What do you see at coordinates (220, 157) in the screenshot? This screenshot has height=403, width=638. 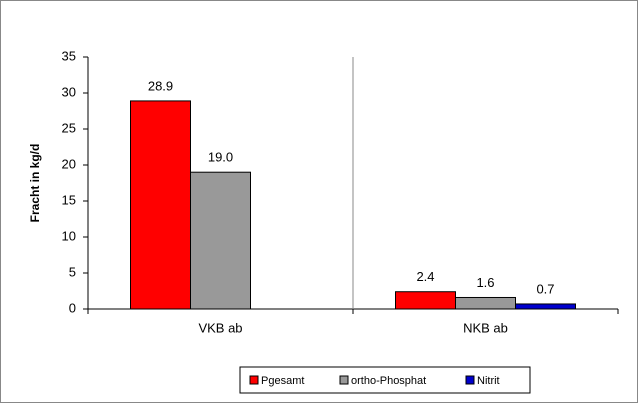 I see `value-label: 19.0` at bounding box center [220, 157].